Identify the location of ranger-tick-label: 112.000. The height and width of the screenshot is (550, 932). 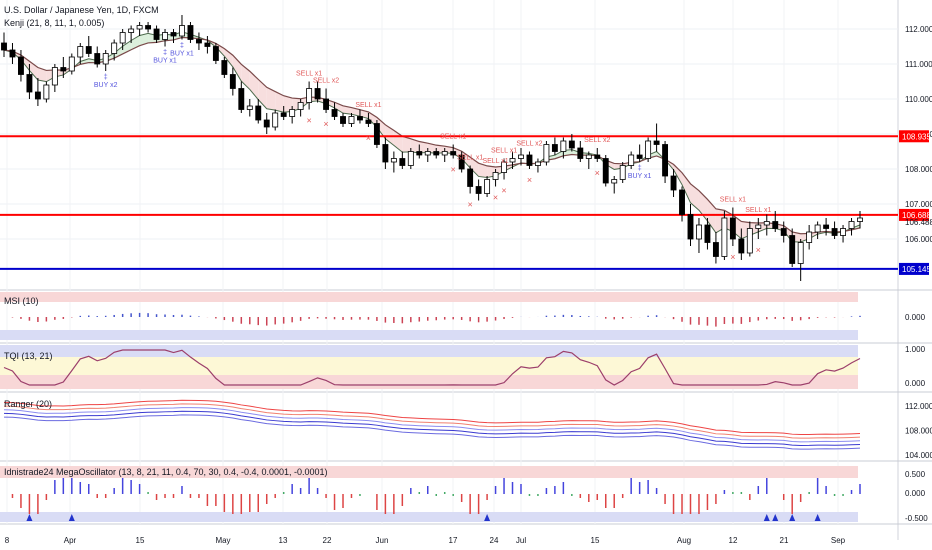
(918, 406).